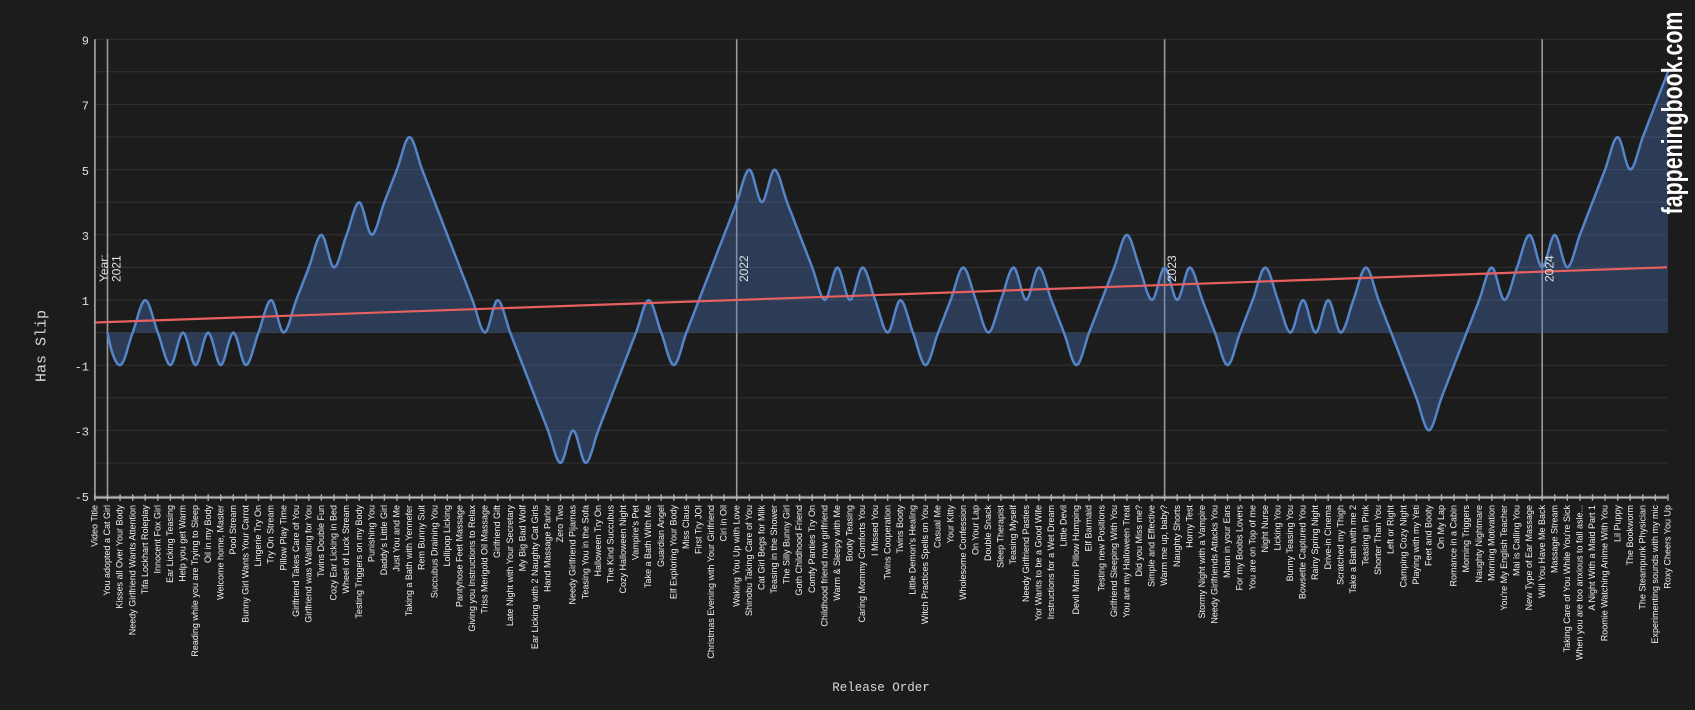 The width and height of the screenshot is (1695, 710). What do you see at coordinates (711, 582) in the screenshot?
I see `svg-text:Christmas Evening with Your Gi: Christmas Evening with Your Girlfriend` at bounding box center [711, 582].